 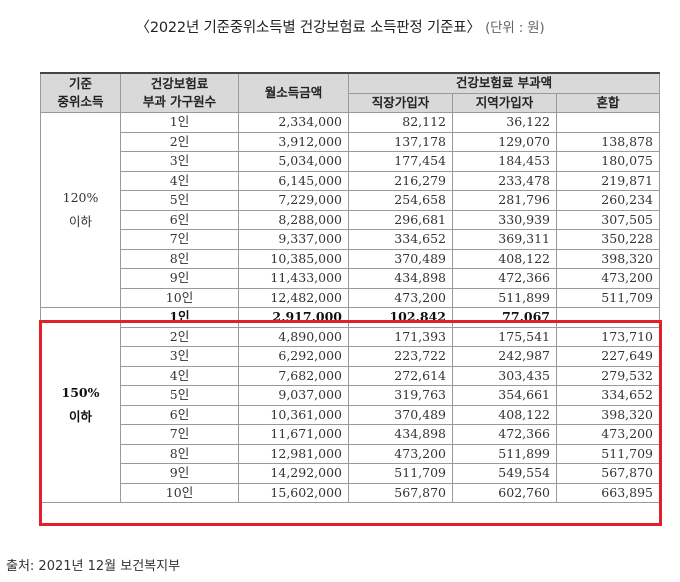 What do you see at coordinates (179, 101) in the screenshot?
I see `header-household-line2: 부과 가구원수` at bounding box center [179, 101].